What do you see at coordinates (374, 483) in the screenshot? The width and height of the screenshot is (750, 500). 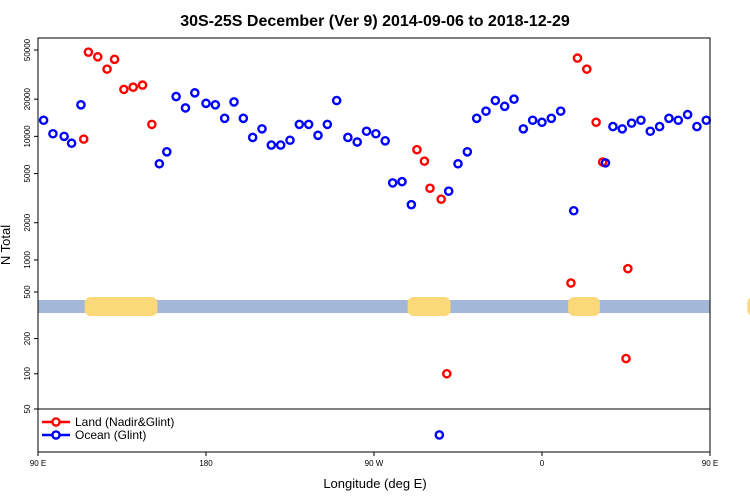 I see `x-axis-title: Longitude (deg E)` at bounding box center [374, 483].